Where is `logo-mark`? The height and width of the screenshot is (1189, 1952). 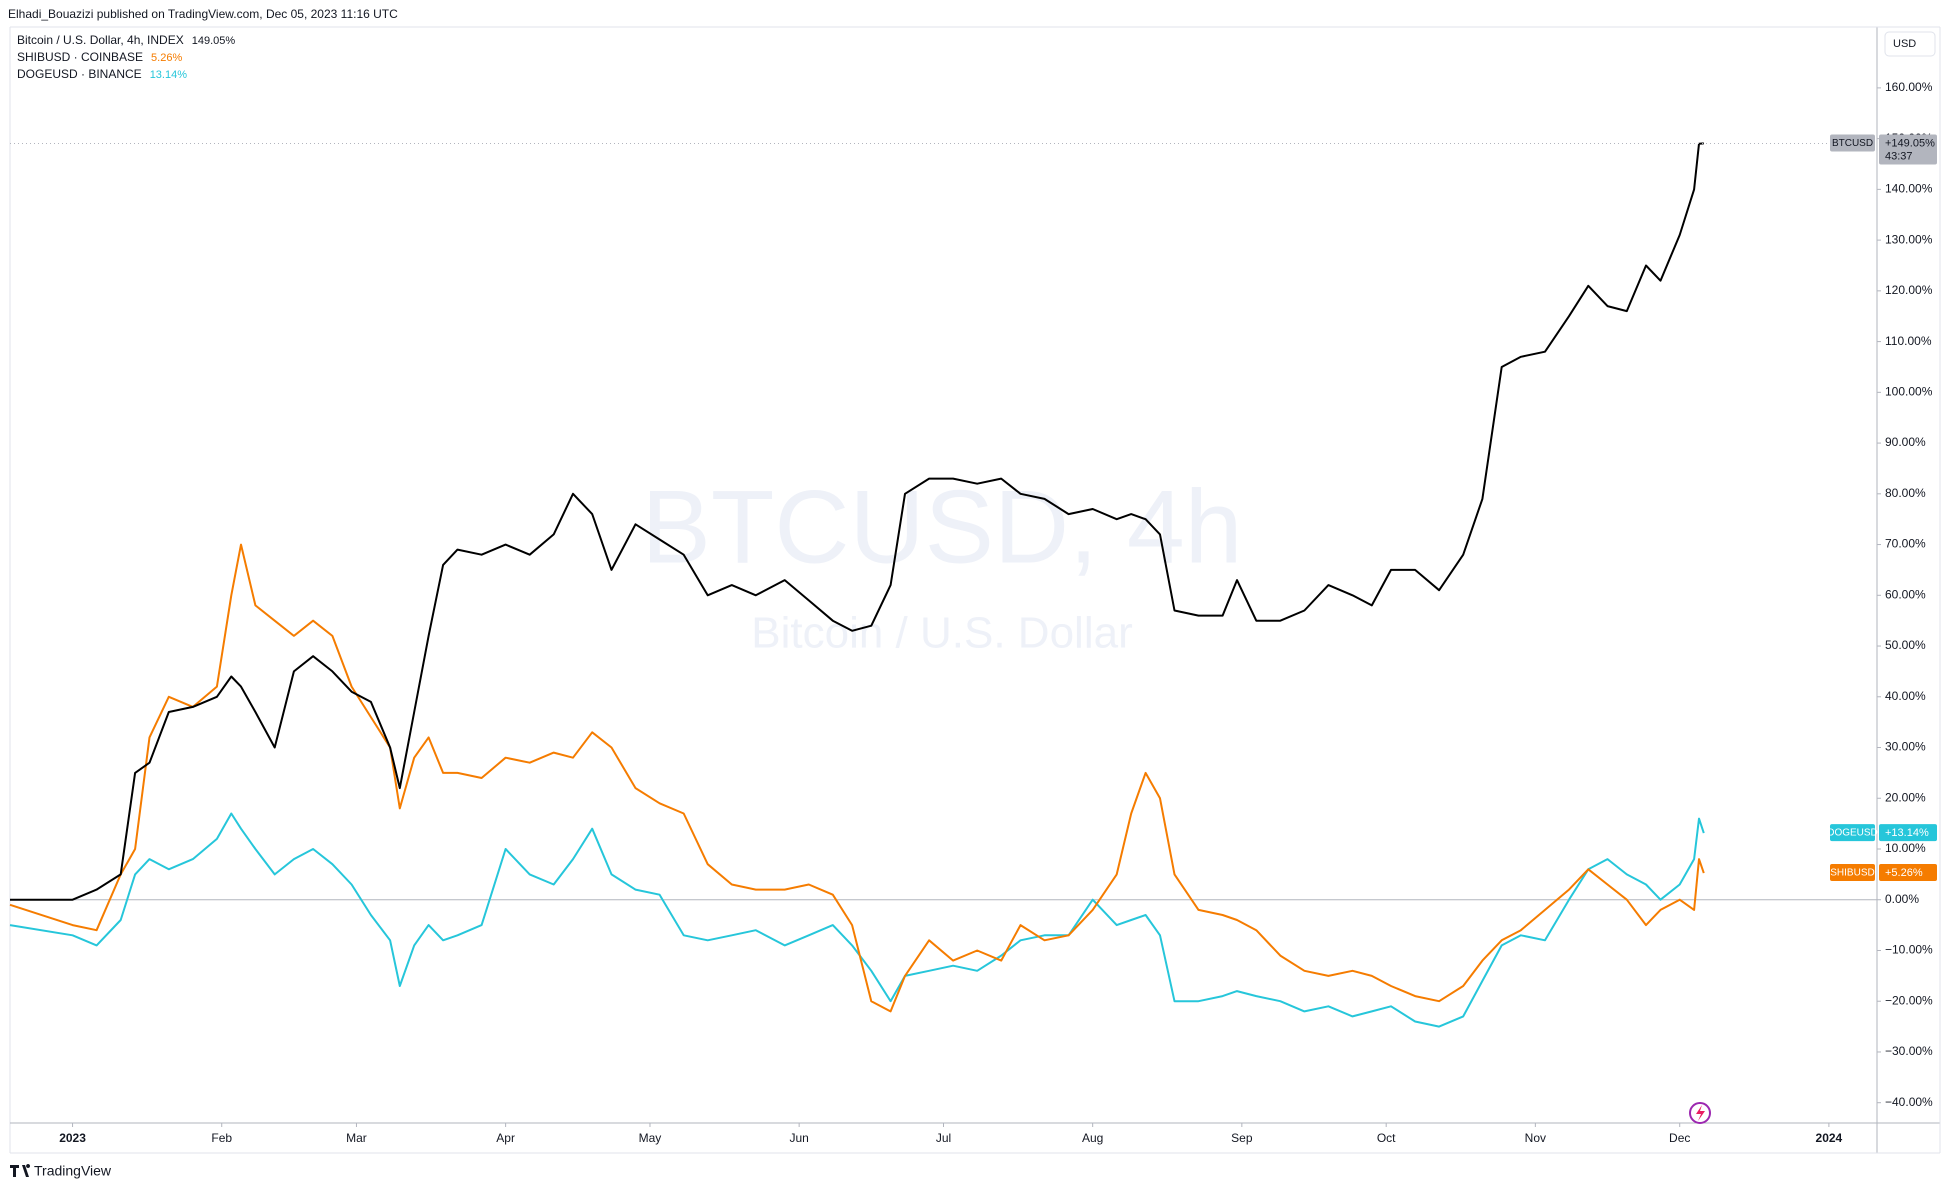 logo-mark is located at coordinates (20, 1170).